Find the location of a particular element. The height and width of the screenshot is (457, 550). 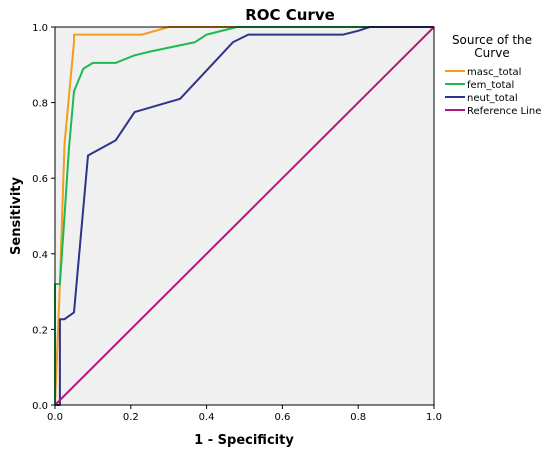

x-tick-label: 1.0 is located at coordinates (434, 417).